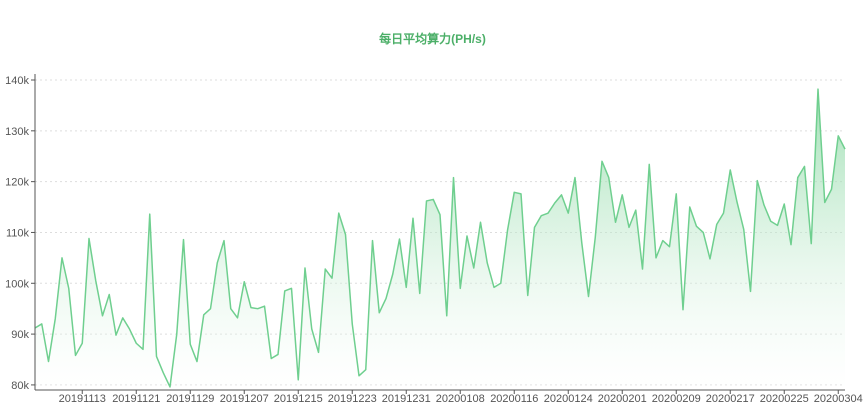 The width and height of the screenshot is (865, 411). What do you see at coordinates (244, 399) in the screenshot?
I see `x-tick-label: 20191207` at bounding box center [244, 399].